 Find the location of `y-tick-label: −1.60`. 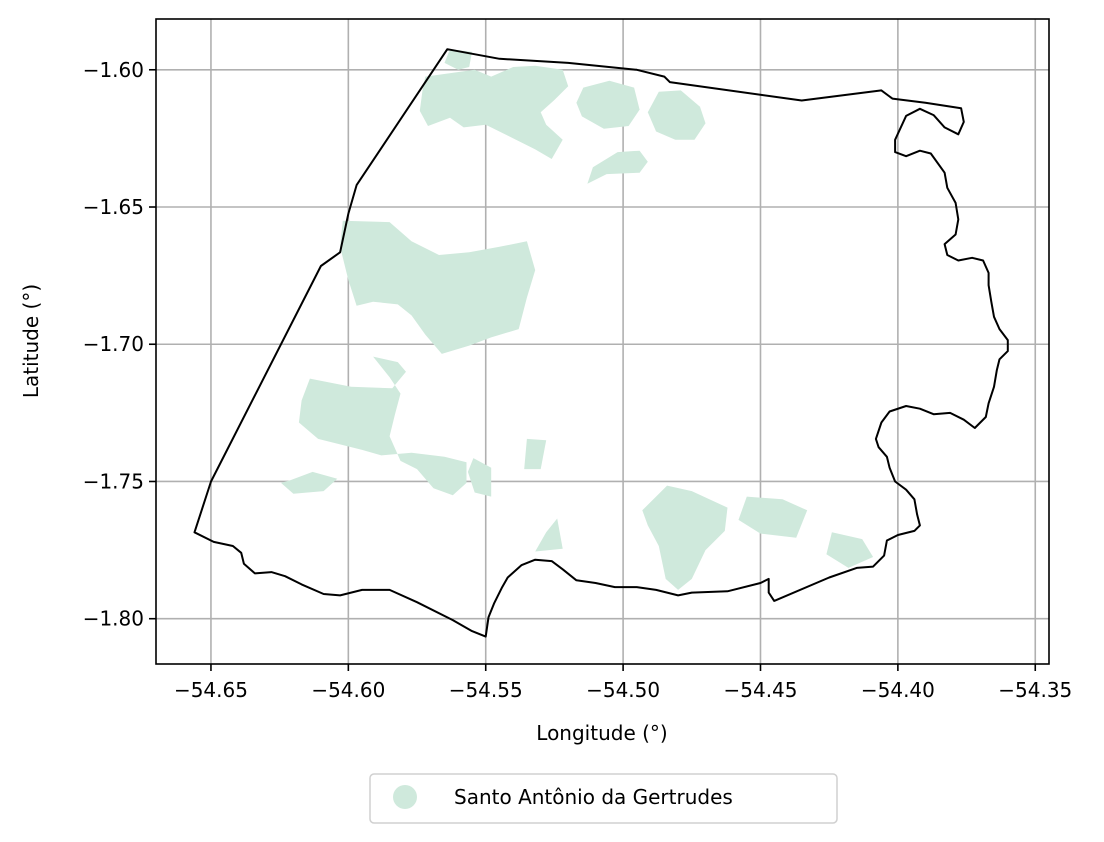

y-tick-label: −1.60 is located at coordinates (113, 70).